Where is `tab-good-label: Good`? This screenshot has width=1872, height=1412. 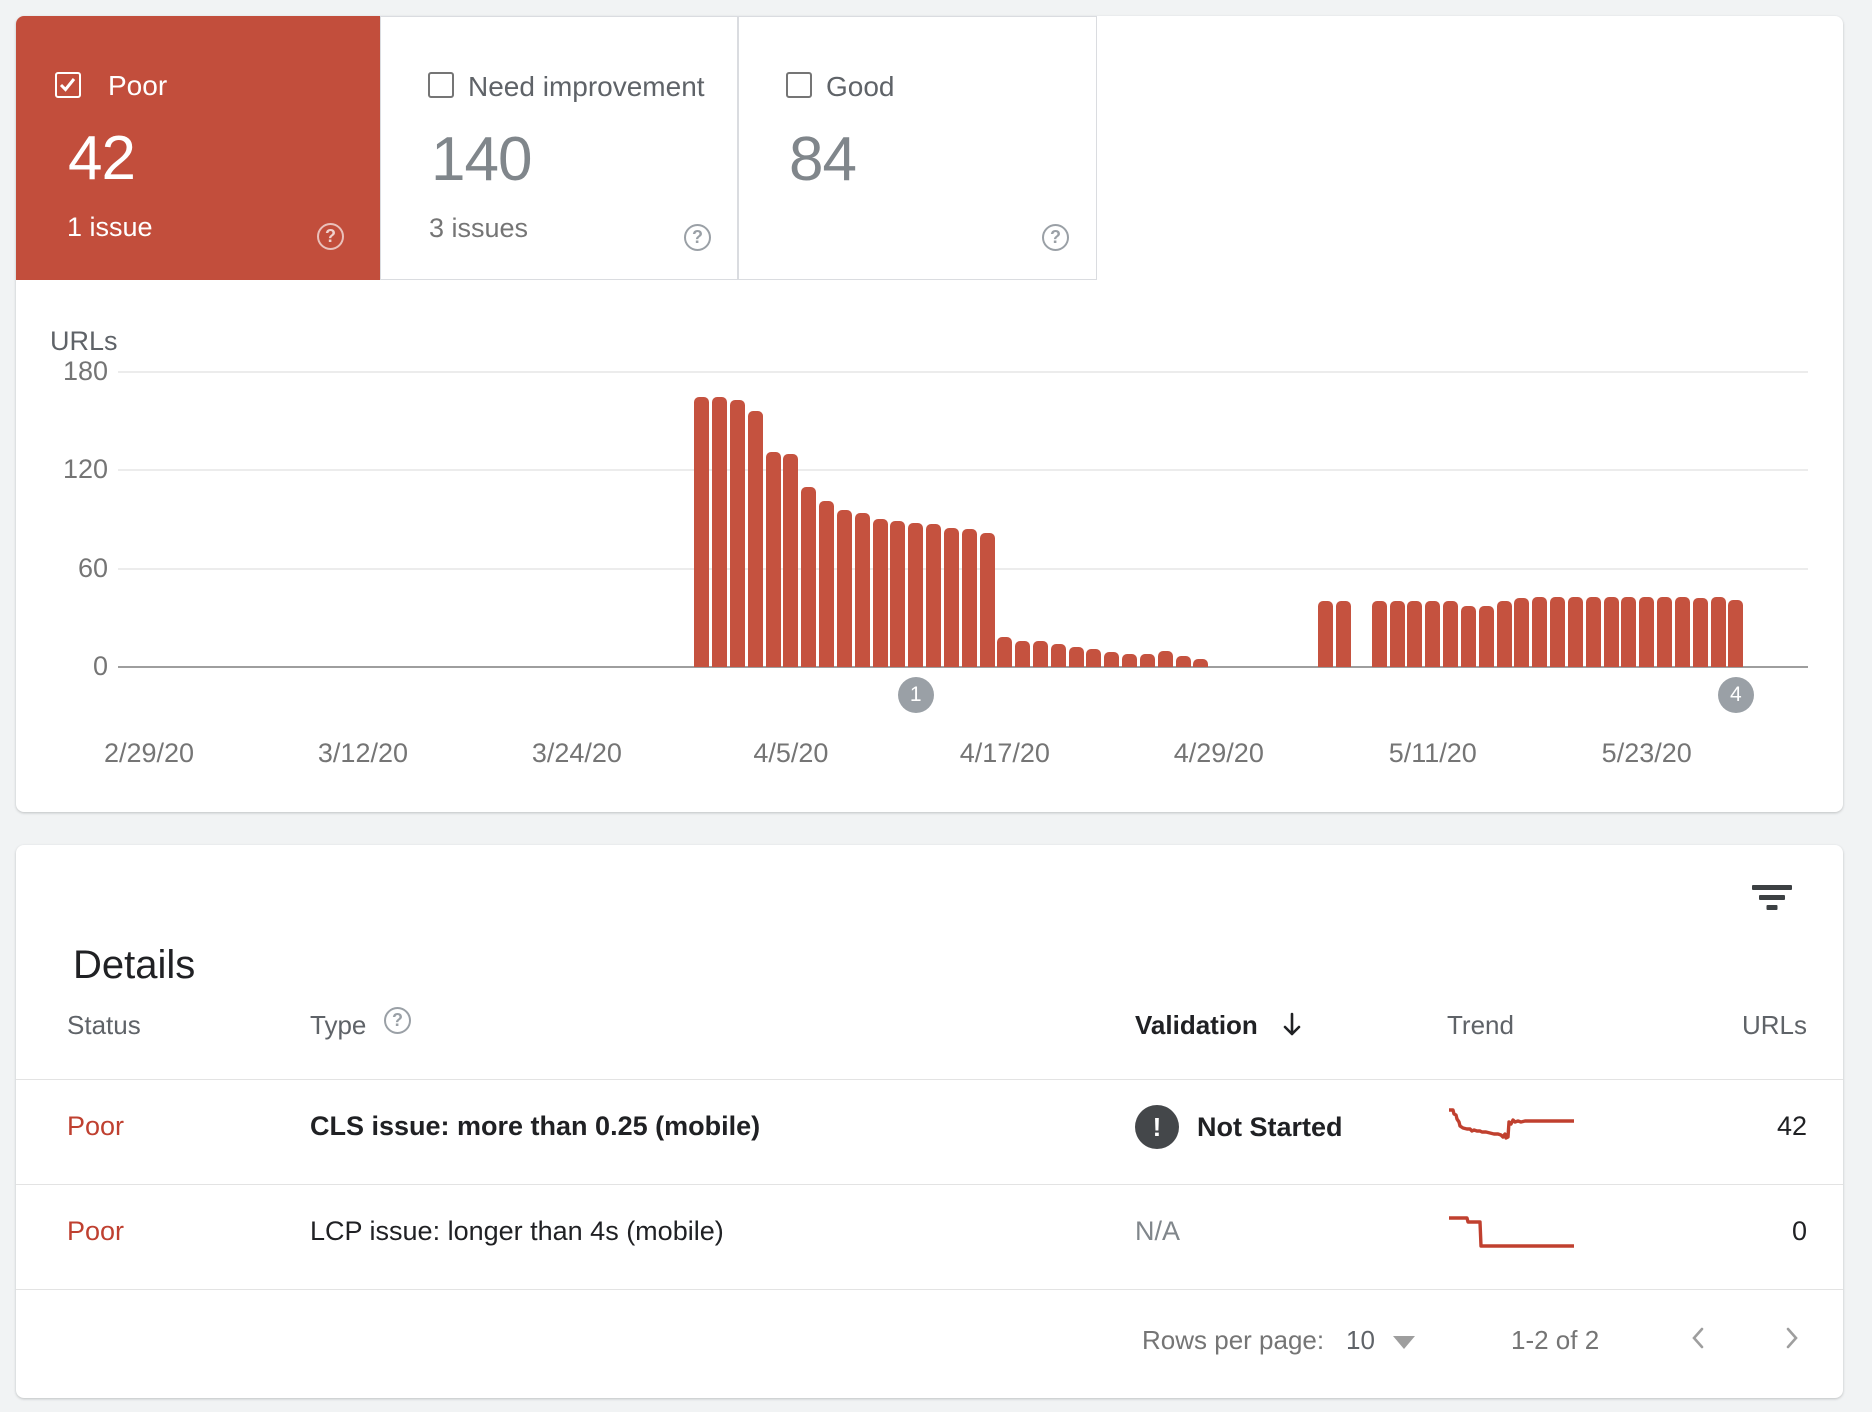 tab-good-label: Good is located at coordinates (860, 86).